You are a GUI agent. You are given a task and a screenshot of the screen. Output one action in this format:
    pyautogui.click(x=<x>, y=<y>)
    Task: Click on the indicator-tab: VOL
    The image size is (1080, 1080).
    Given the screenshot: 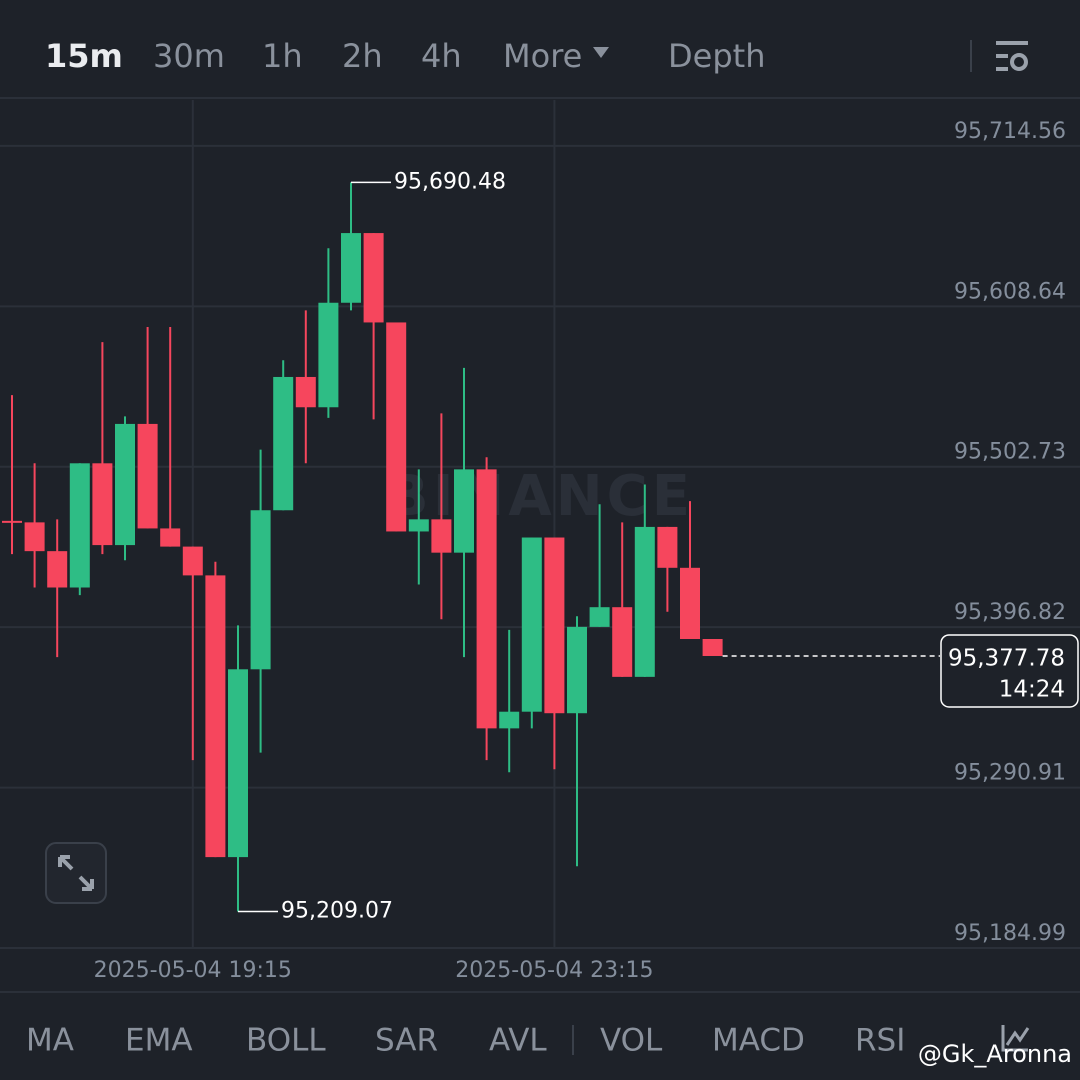 What is the action you would take?
    pyautogui.click(x=631, y=1041)
    